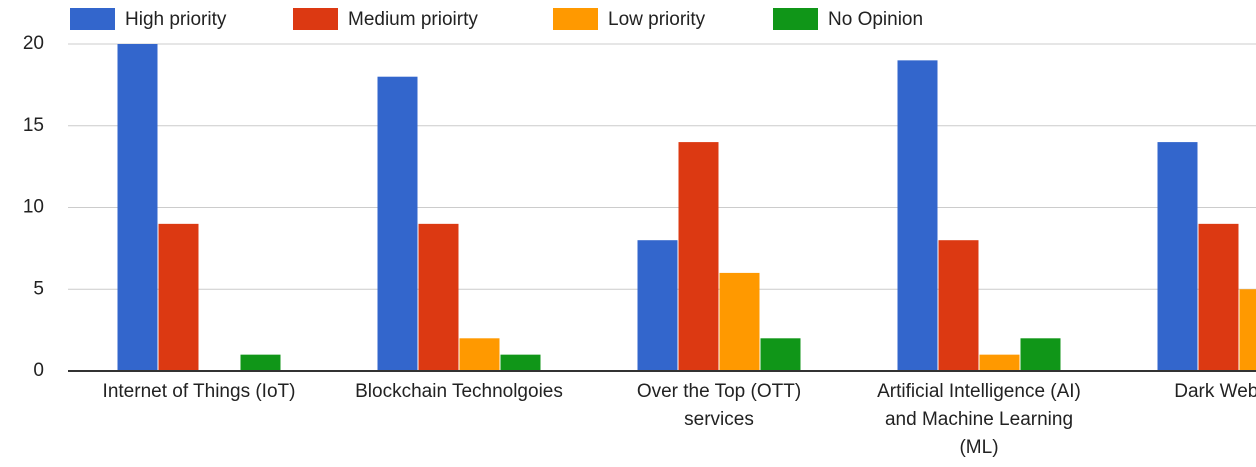 This screenshot has width=1256, height=467. I want to click on x-tick-line: Over the Top (OTT), so click(719, 391).